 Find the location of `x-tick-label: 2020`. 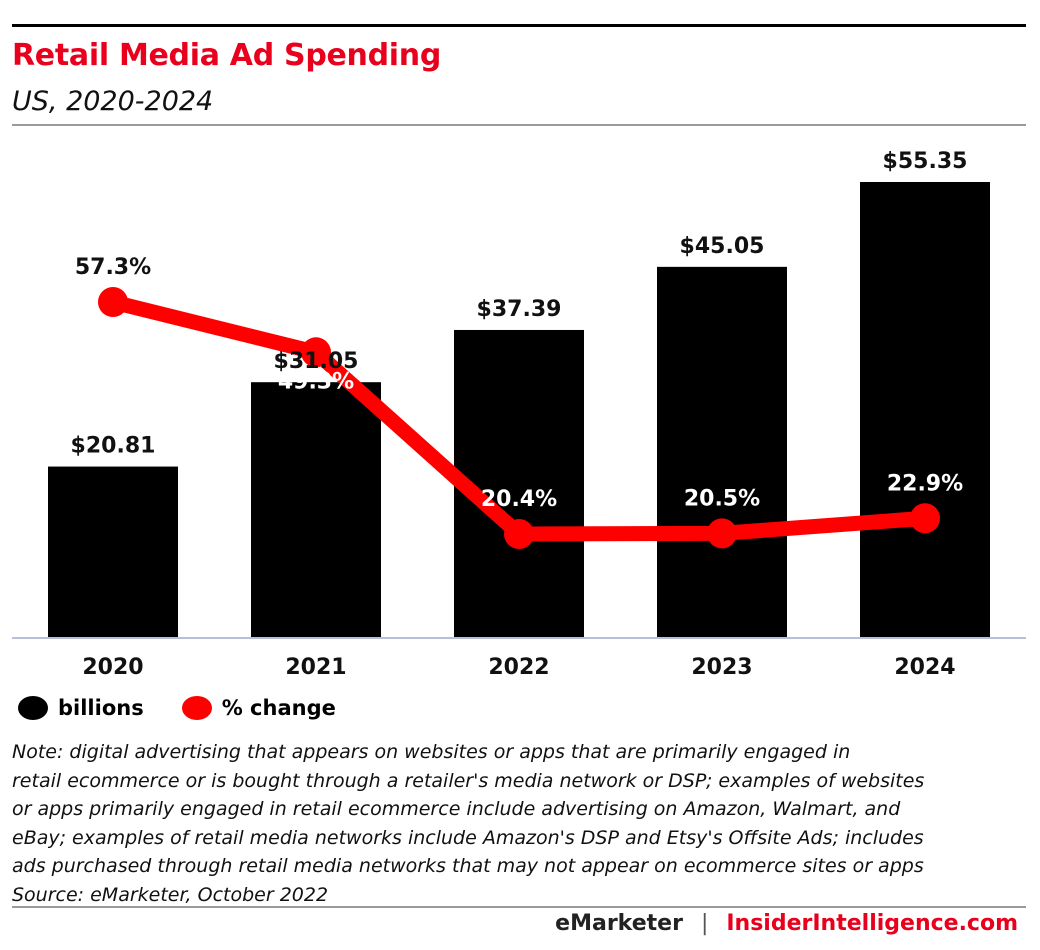

x-tick-label: 2020 is located at coordinates (112, 667).